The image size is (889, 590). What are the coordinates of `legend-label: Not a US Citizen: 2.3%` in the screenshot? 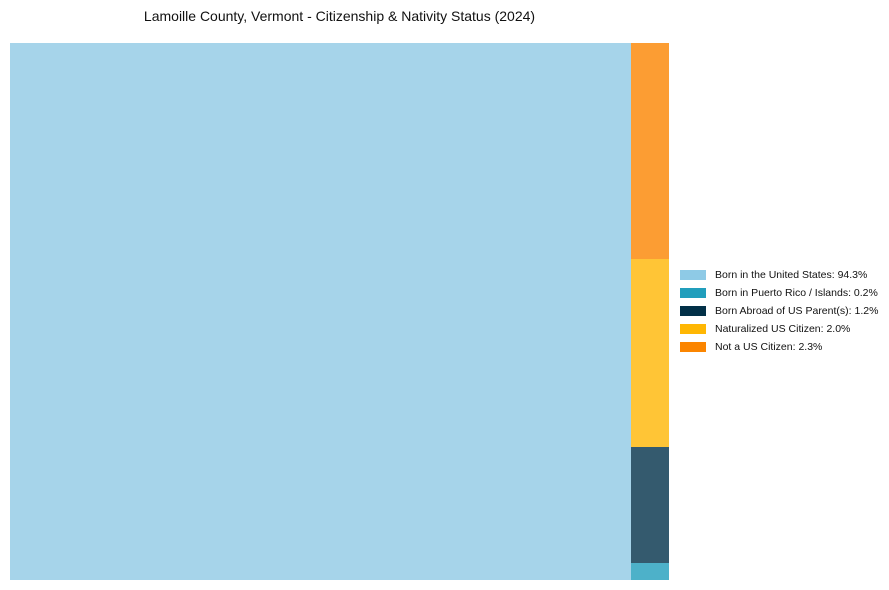 It's located at (769, 347).